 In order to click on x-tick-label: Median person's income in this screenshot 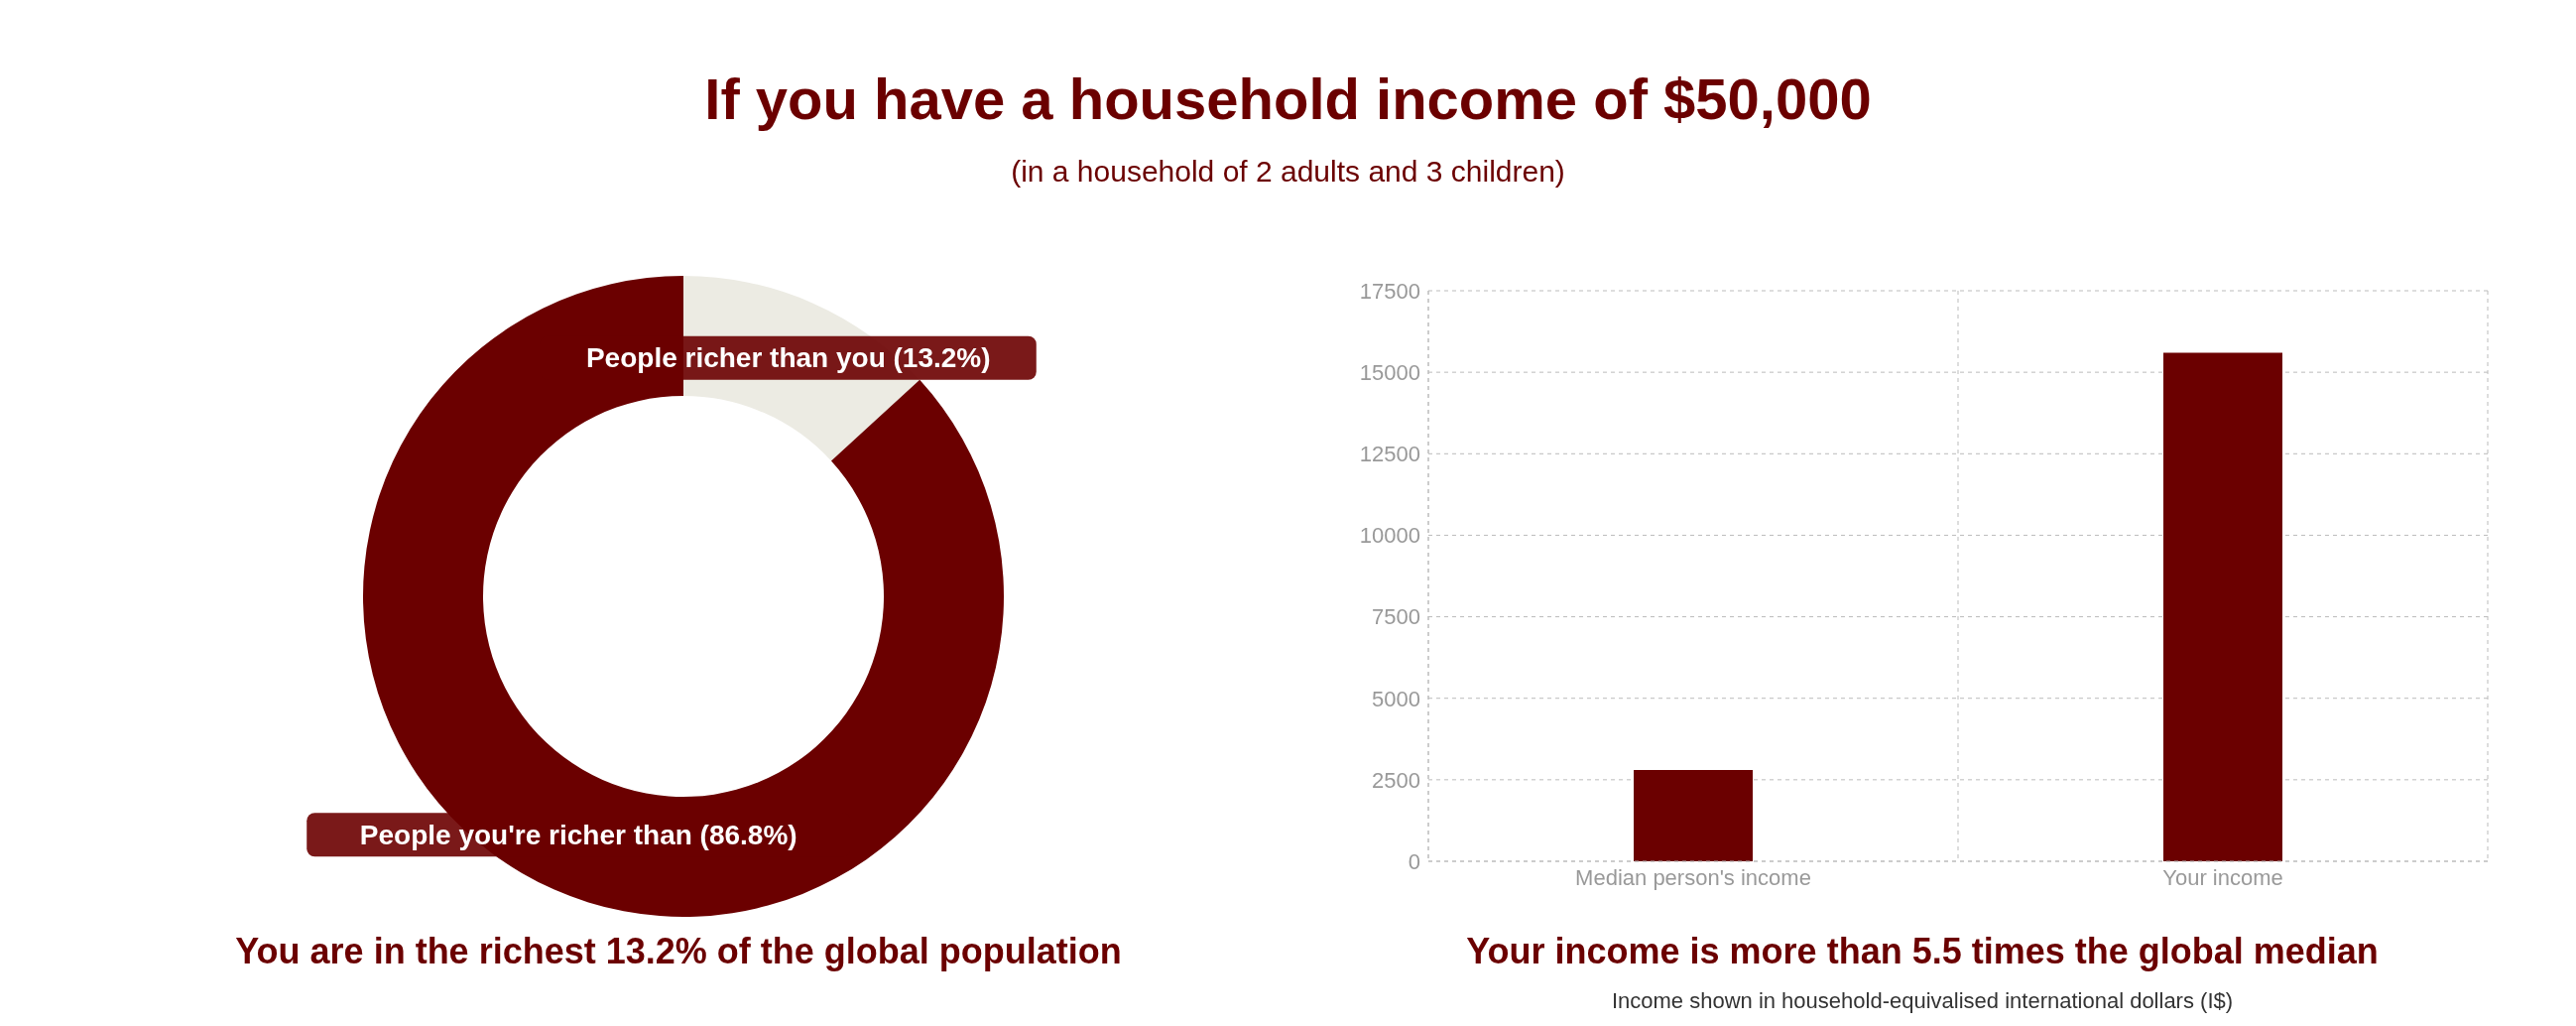, I will do `click(1693, 877)`.